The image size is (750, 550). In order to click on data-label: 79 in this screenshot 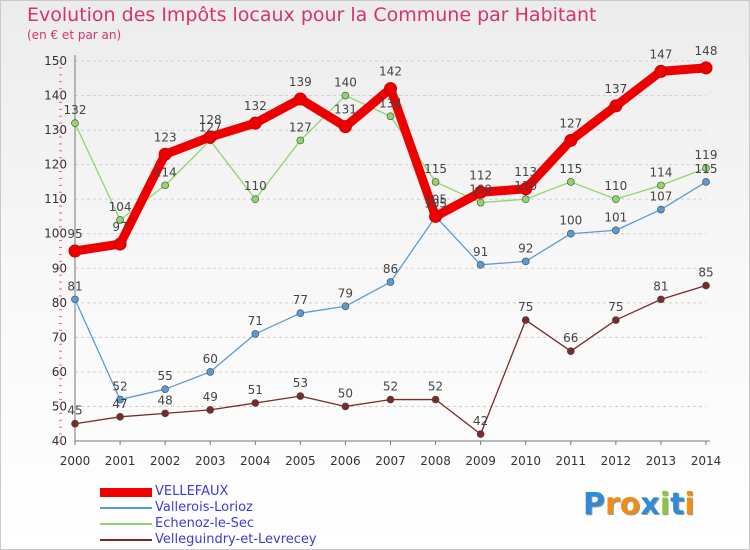, I will do `click(345, 293)`.